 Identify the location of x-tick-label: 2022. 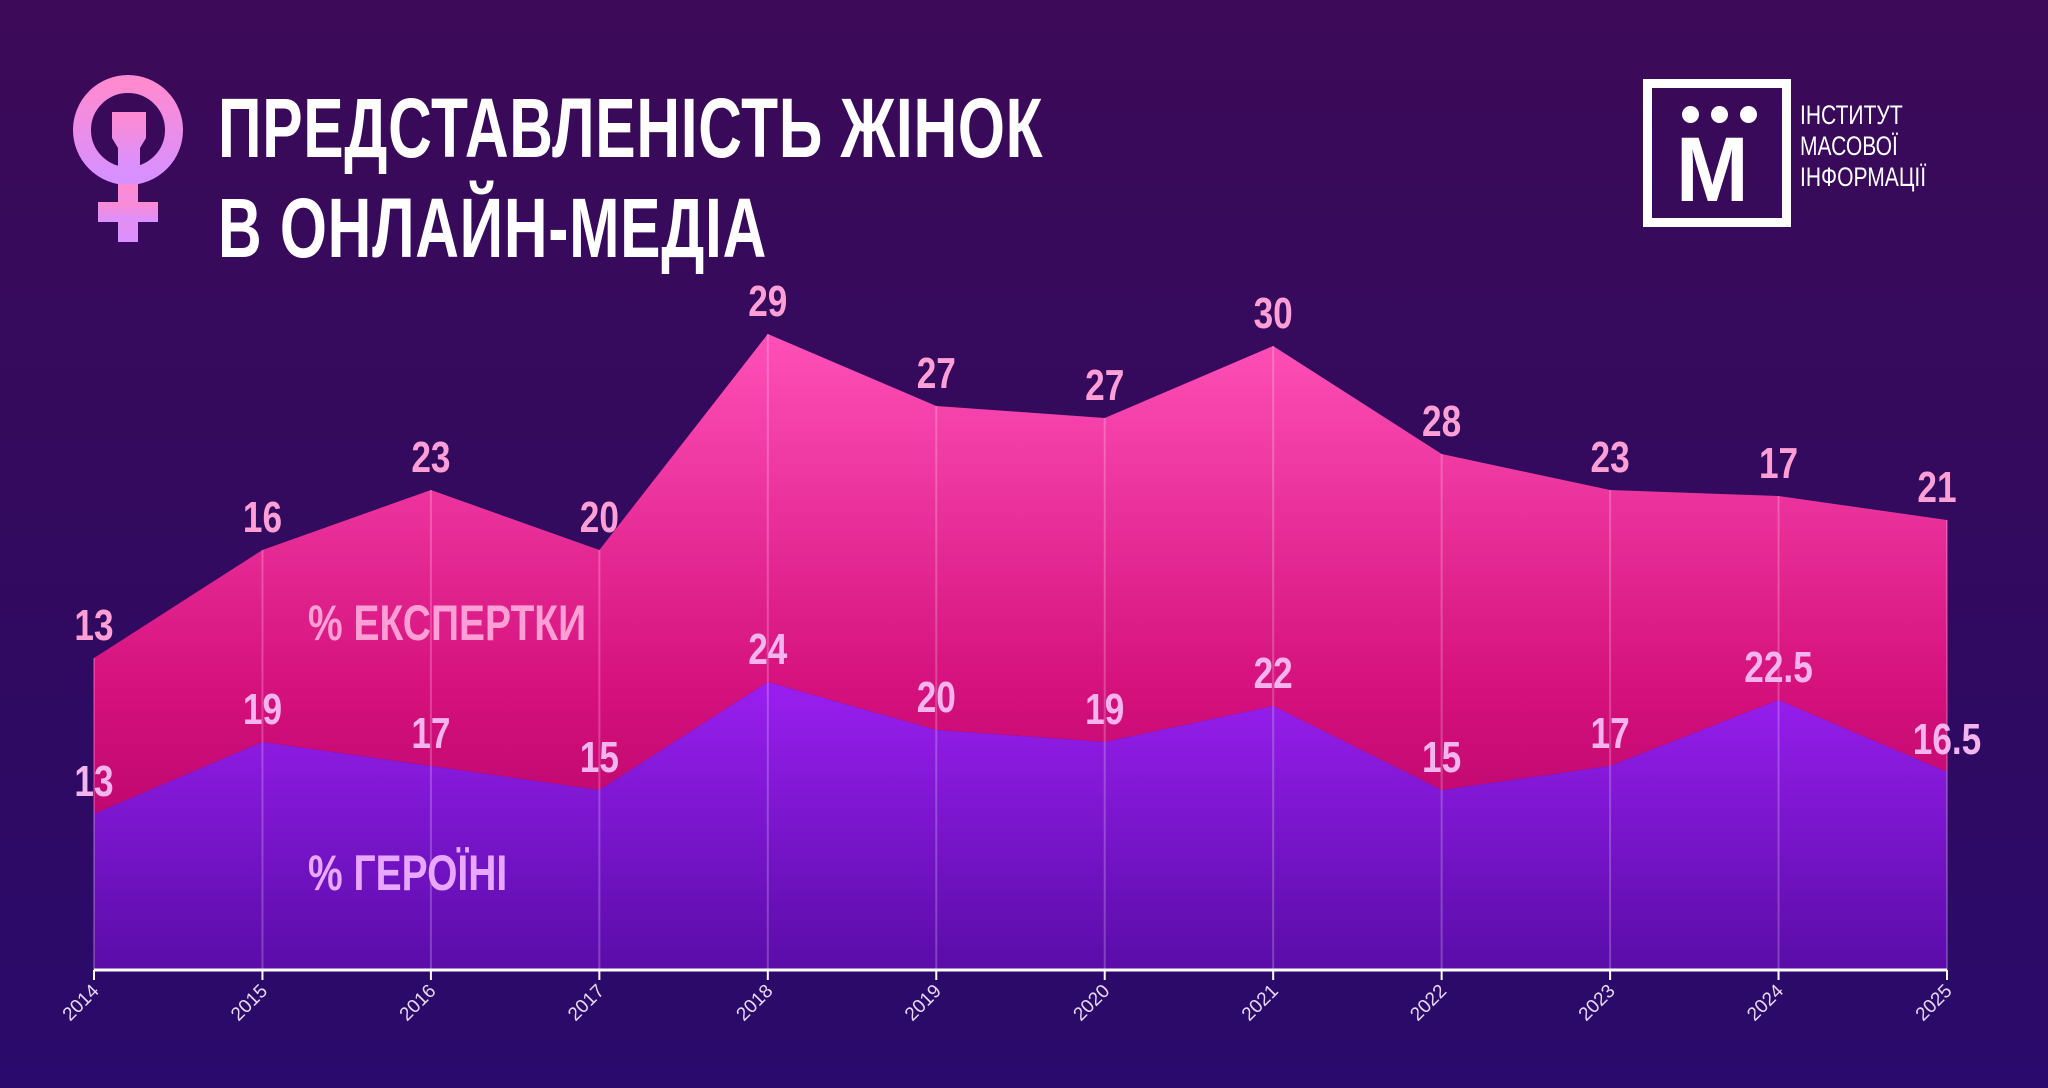
(1428, 1003).